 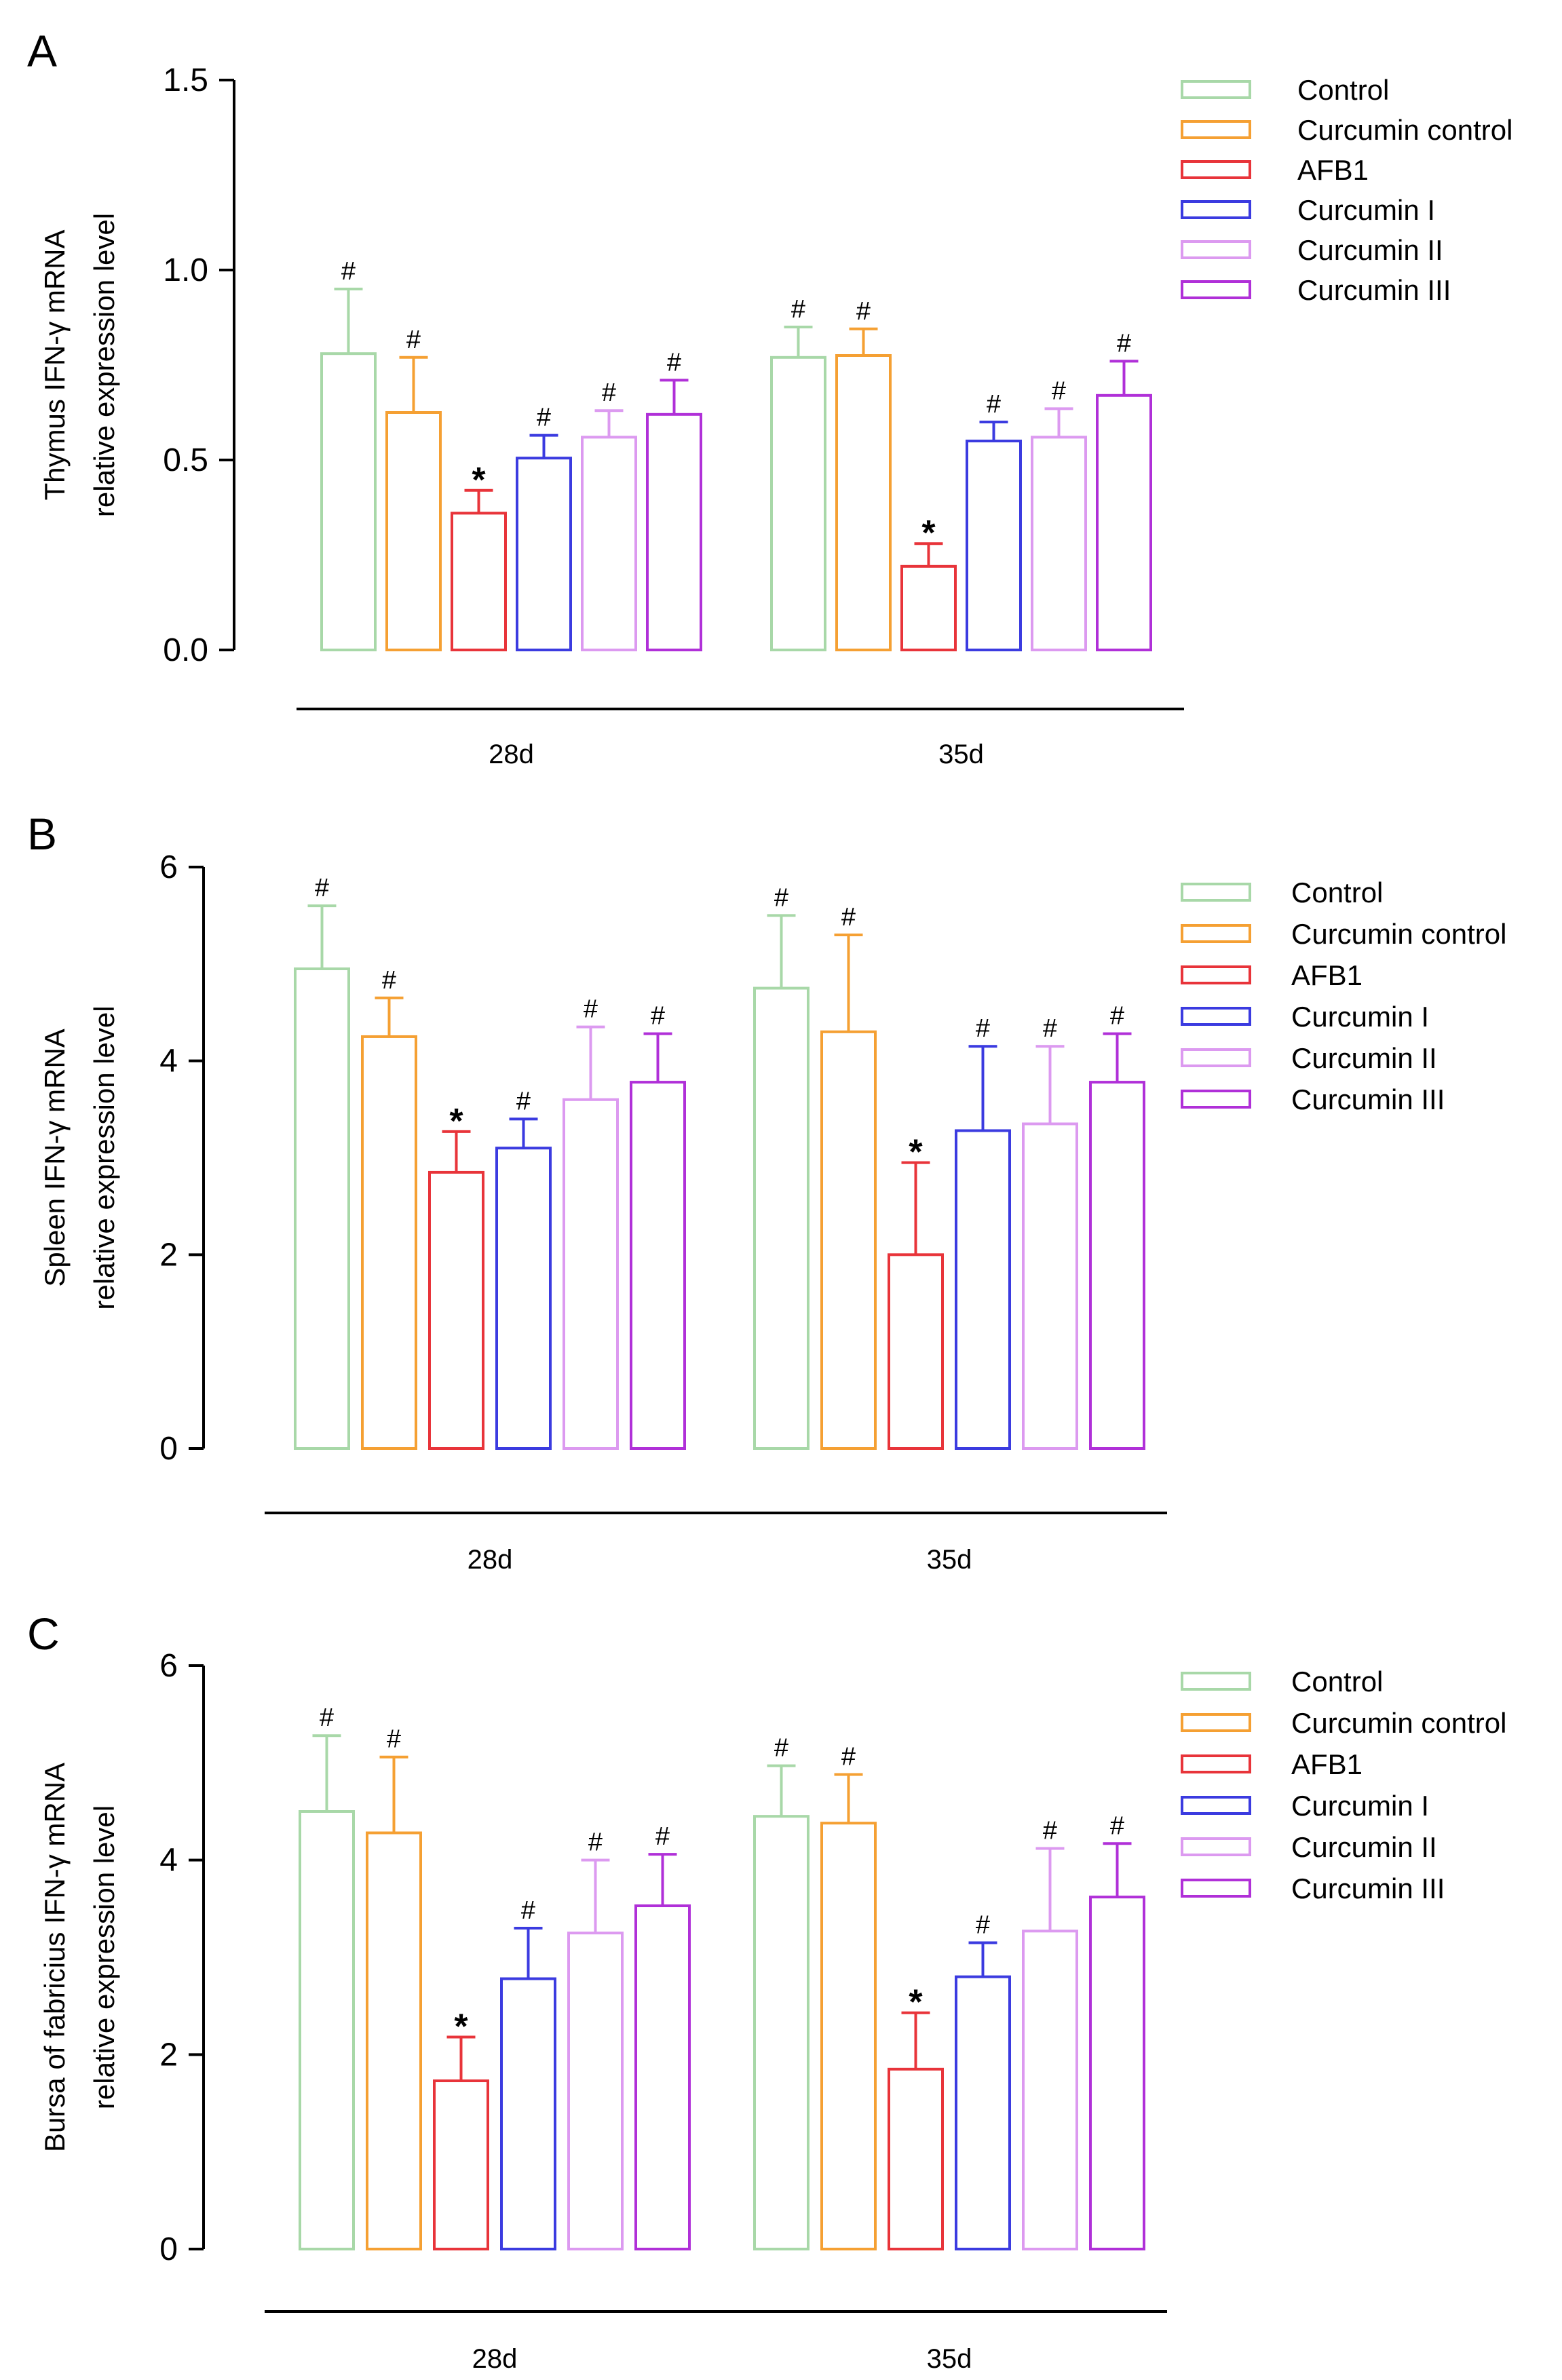 What do you see at coordinates (185, 80) in the screenshot?
I see `y-tick-label: 1.5` at bounding box center [185, 80].